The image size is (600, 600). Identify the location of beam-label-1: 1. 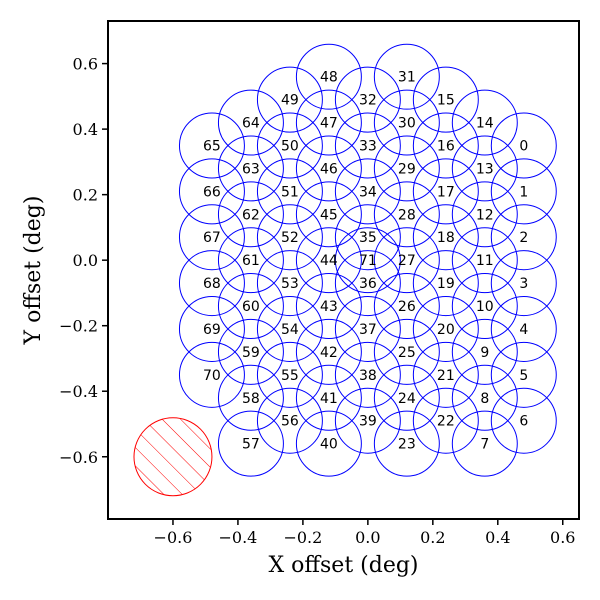
(523, 192).